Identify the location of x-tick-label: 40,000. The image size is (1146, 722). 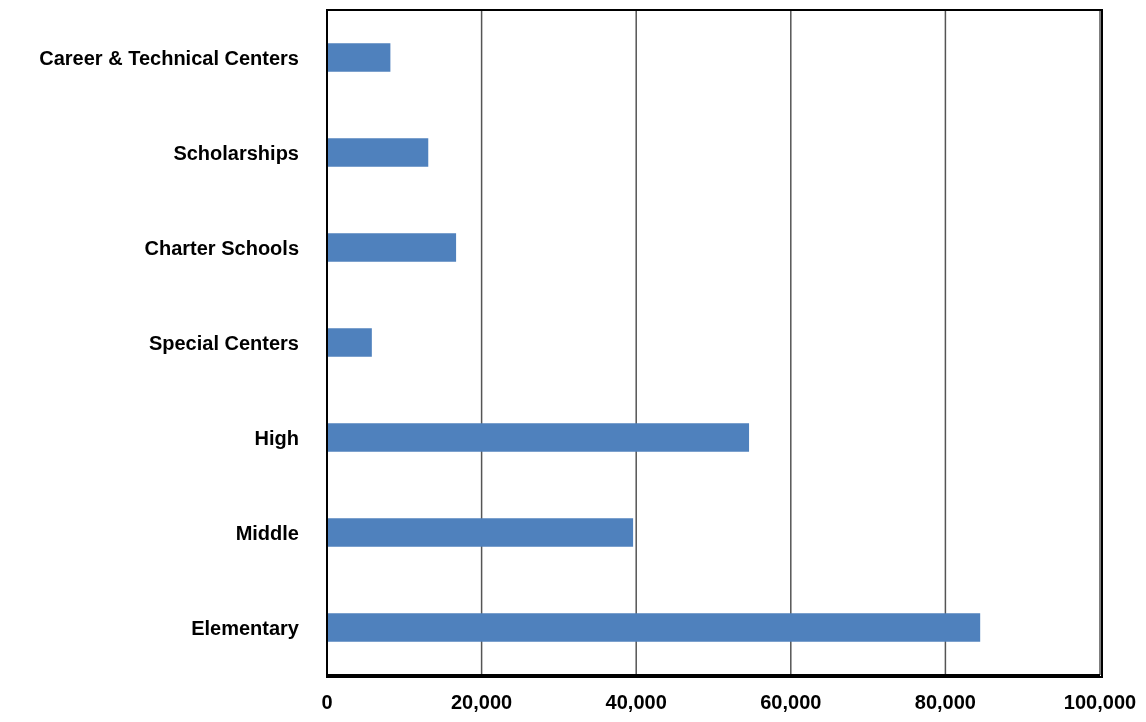
(636, 702).